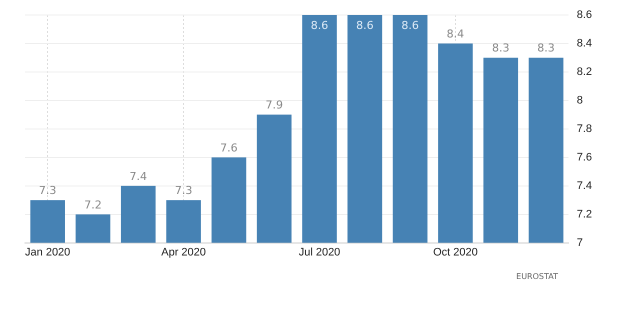 The width and height of the screenshot is (620, 321). I want to click on text: EUROSTAT, so click(537, 276).